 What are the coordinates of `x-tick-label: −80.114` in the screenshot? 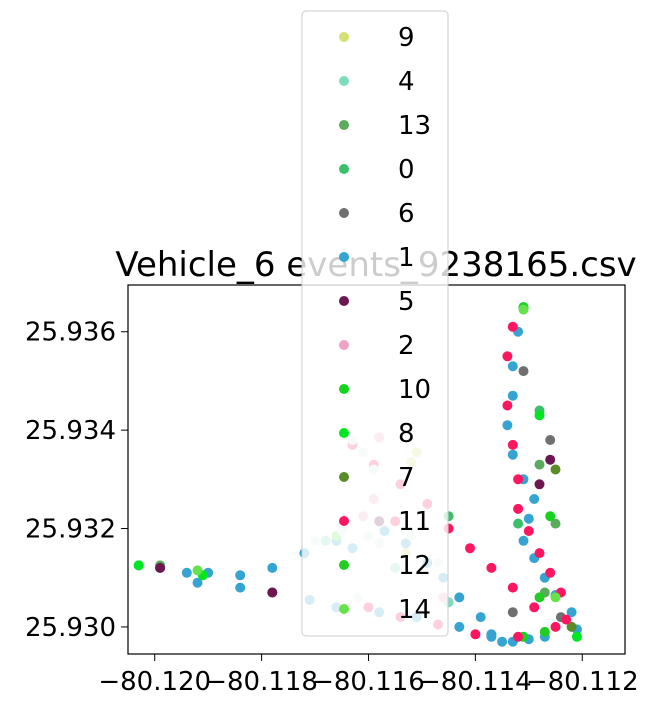 It's located at (475, 682).